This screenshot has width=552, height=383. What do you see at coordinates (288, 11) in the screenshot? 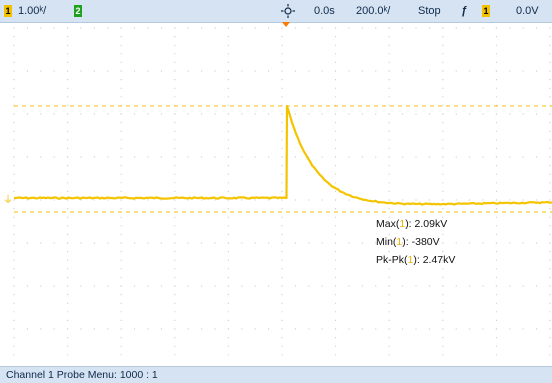
I see `trigger-position-icon` at bounding box center [288, 11].